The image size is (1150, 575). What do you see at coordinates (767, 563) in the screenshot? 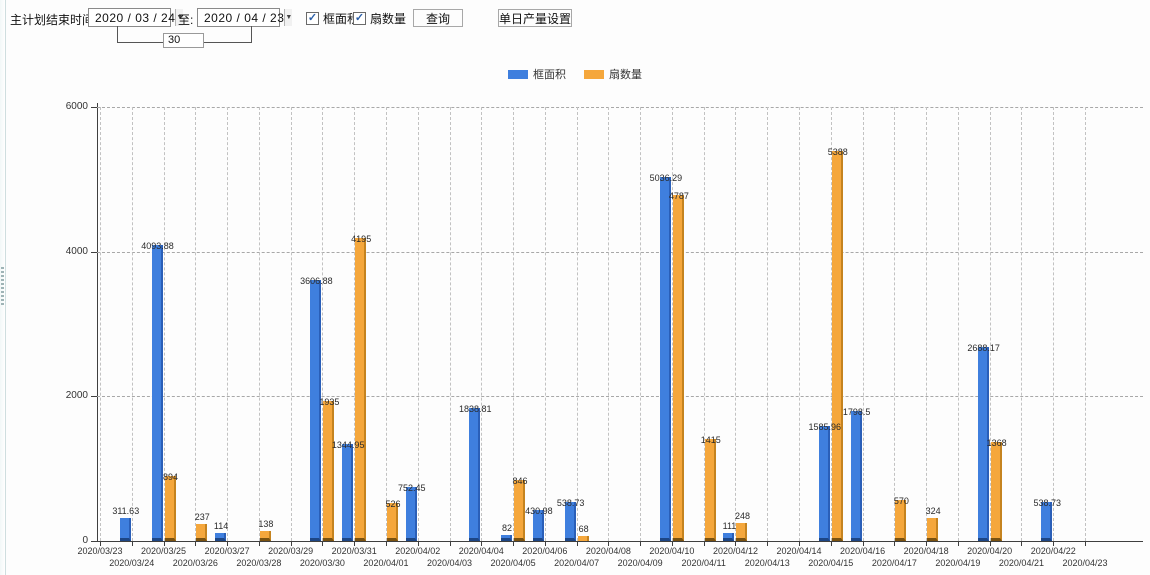
I see `x-tick-label: 2020/04/13` at bounding box center [767, 563].